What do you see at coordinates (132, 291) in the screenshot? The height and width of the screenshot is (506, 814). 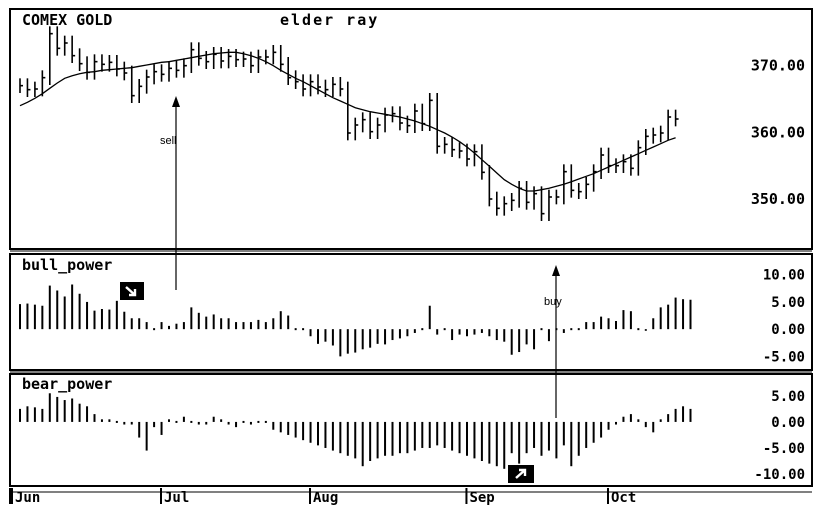 I see `sell-signal-icon` at bounding box center [132, 291].